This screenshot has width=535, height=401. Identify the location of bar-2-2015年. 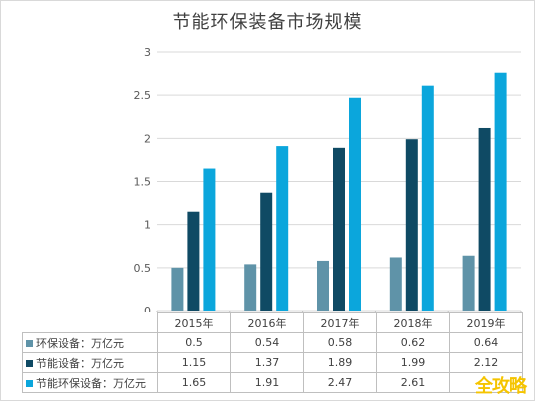
(193, 261).